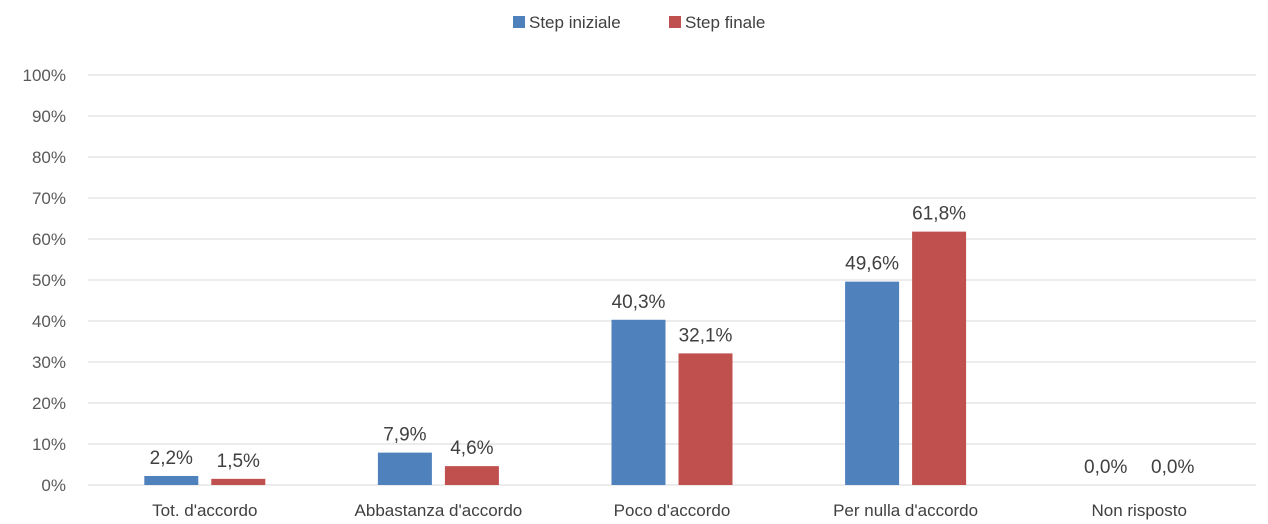  I want to click on data-label-step-finale-tot-d-accordo: 1,5%, so click(238, 461).